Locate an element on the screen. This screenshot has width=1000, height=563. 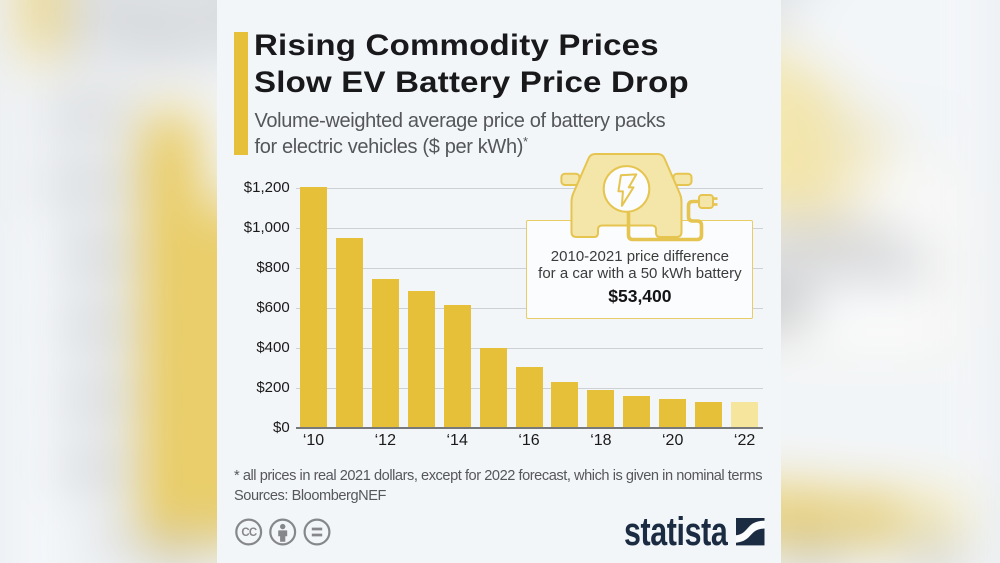
svg-text: CC is located at coordinates (249, 533).